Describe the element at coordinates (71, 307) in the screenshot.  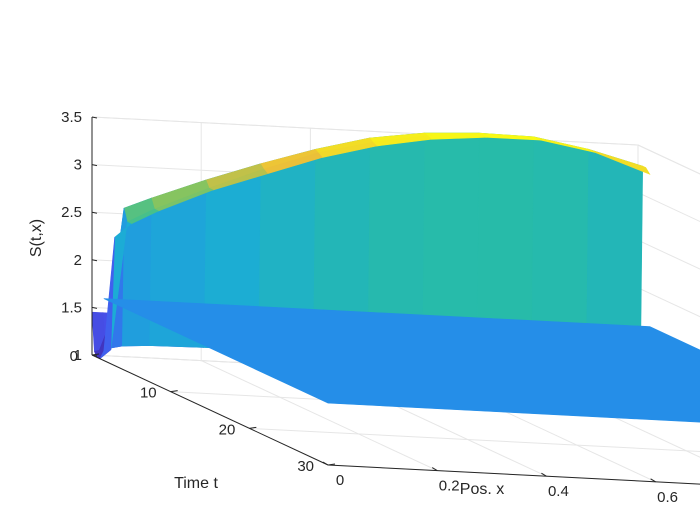
I see `z-tick-label: 1.5` at that location.